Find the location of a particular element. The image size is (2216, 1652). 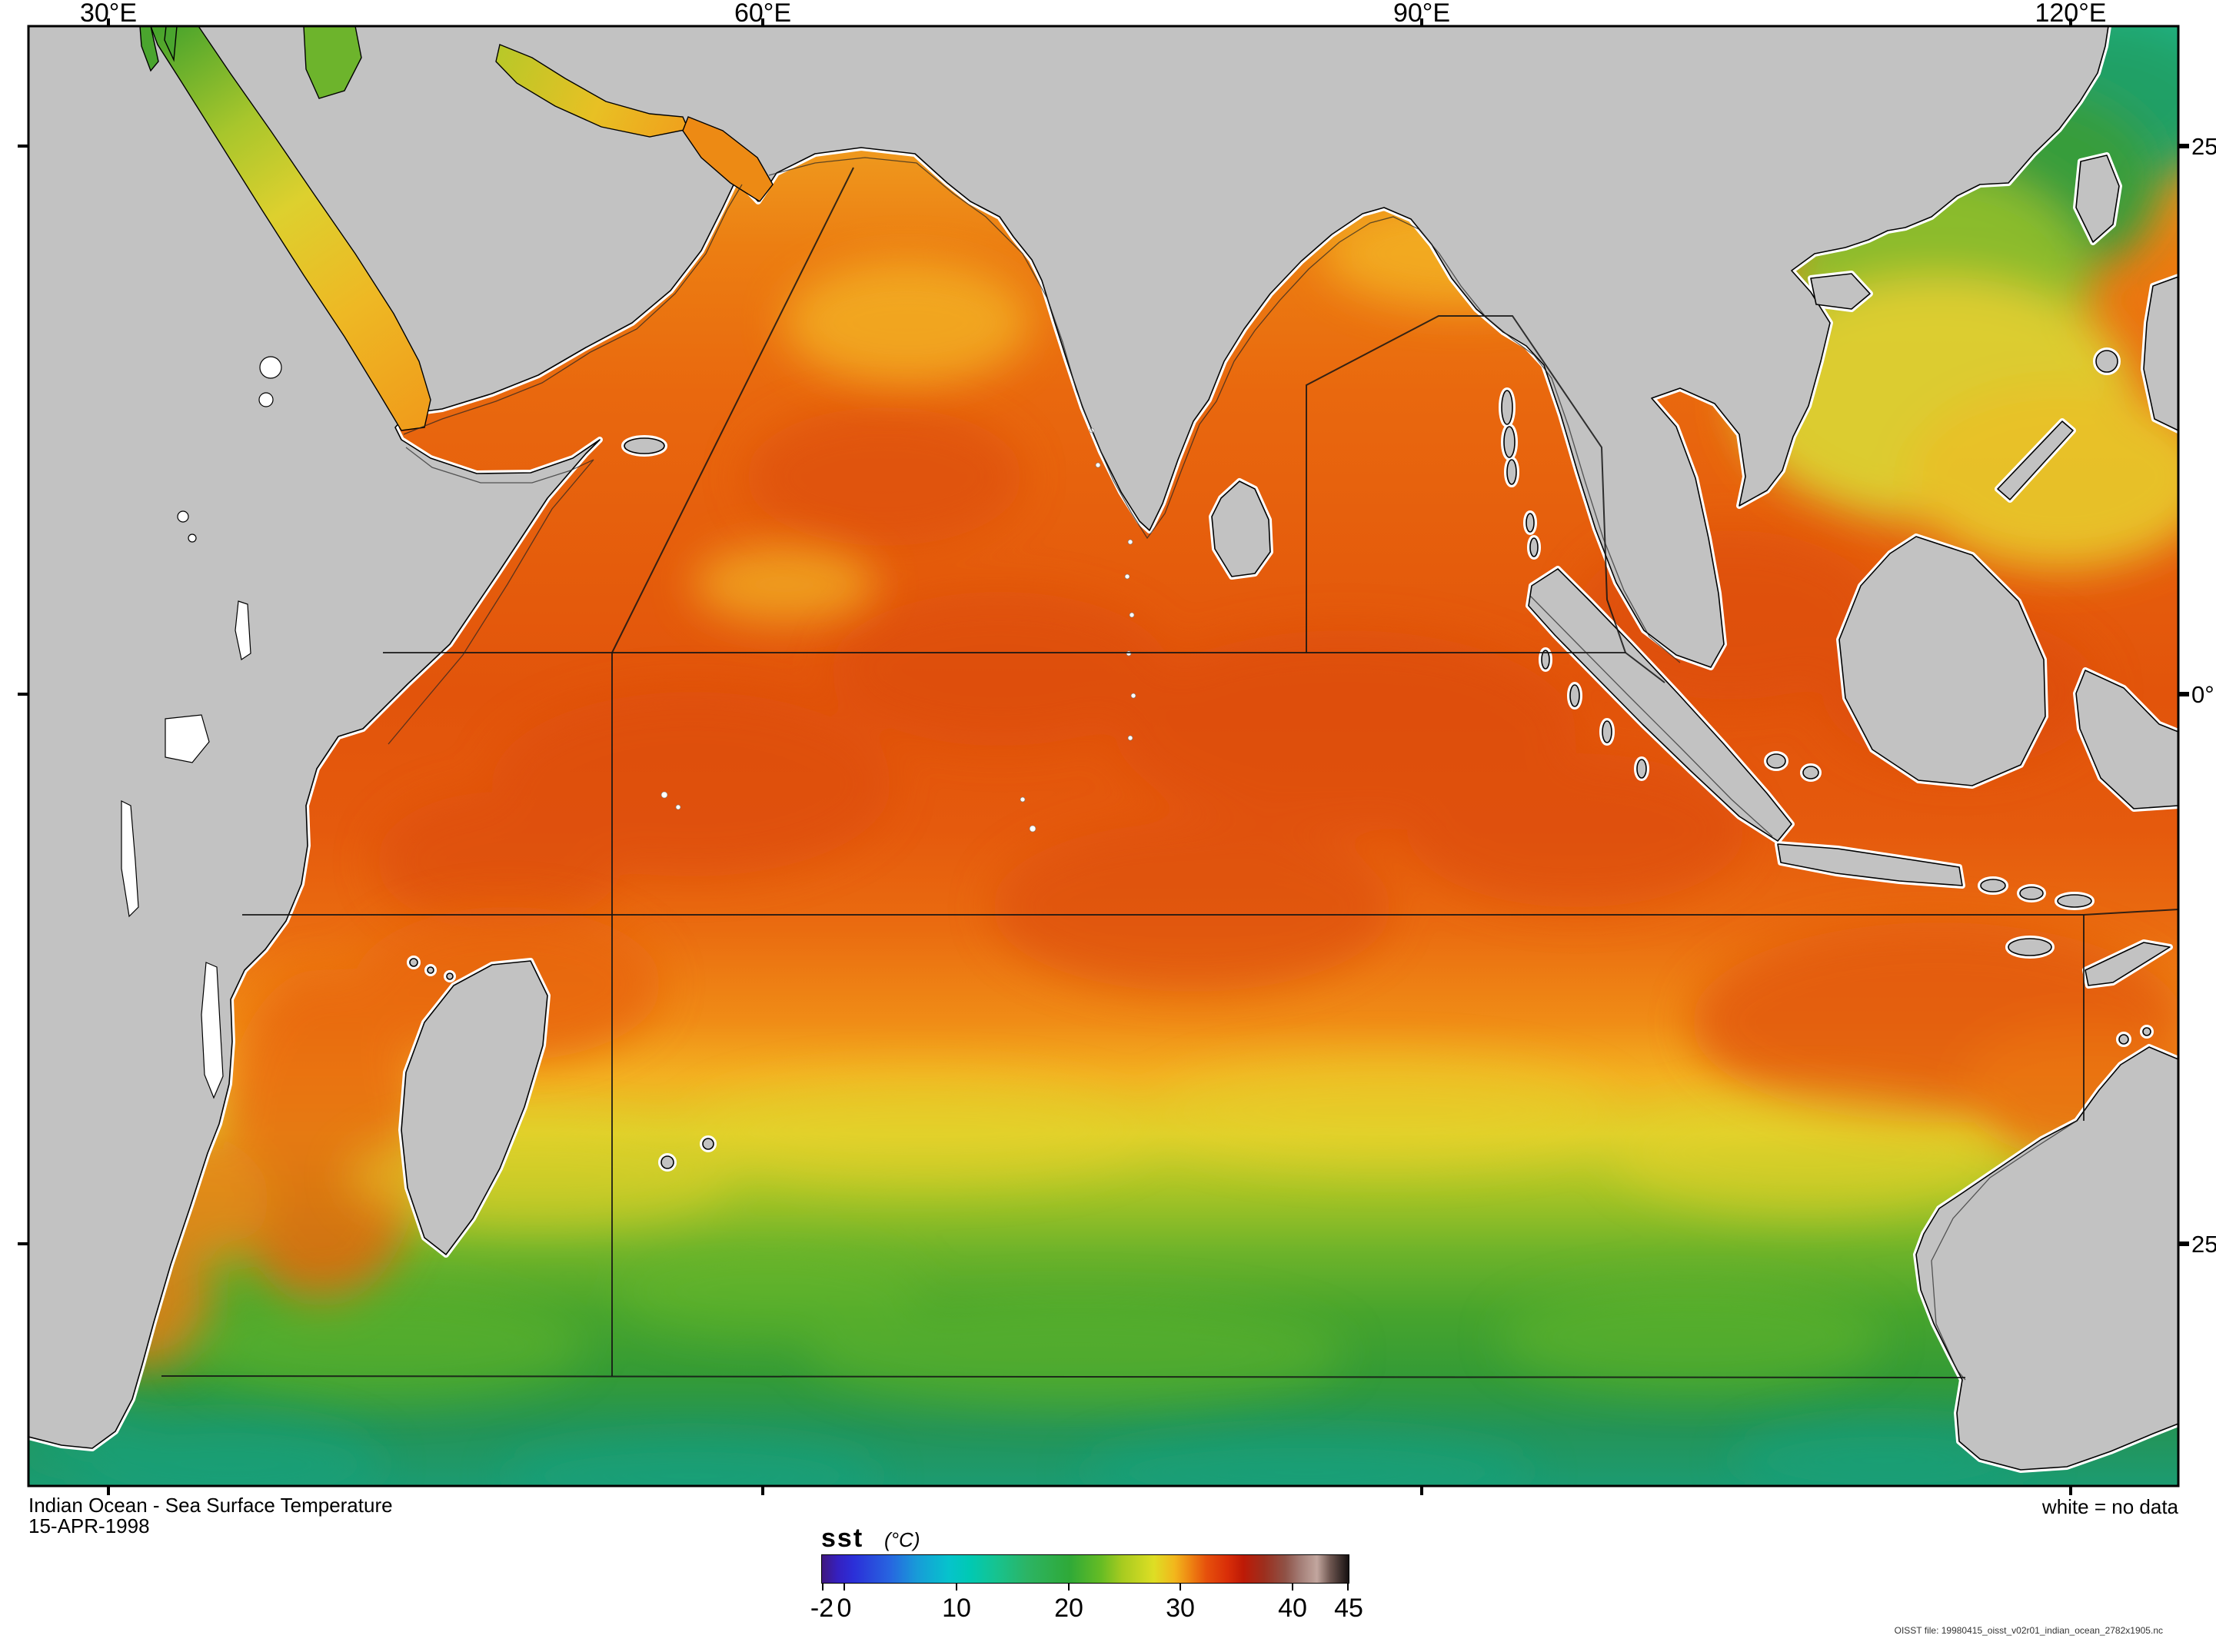

lake-victoria is located at coordinates (187, 738).